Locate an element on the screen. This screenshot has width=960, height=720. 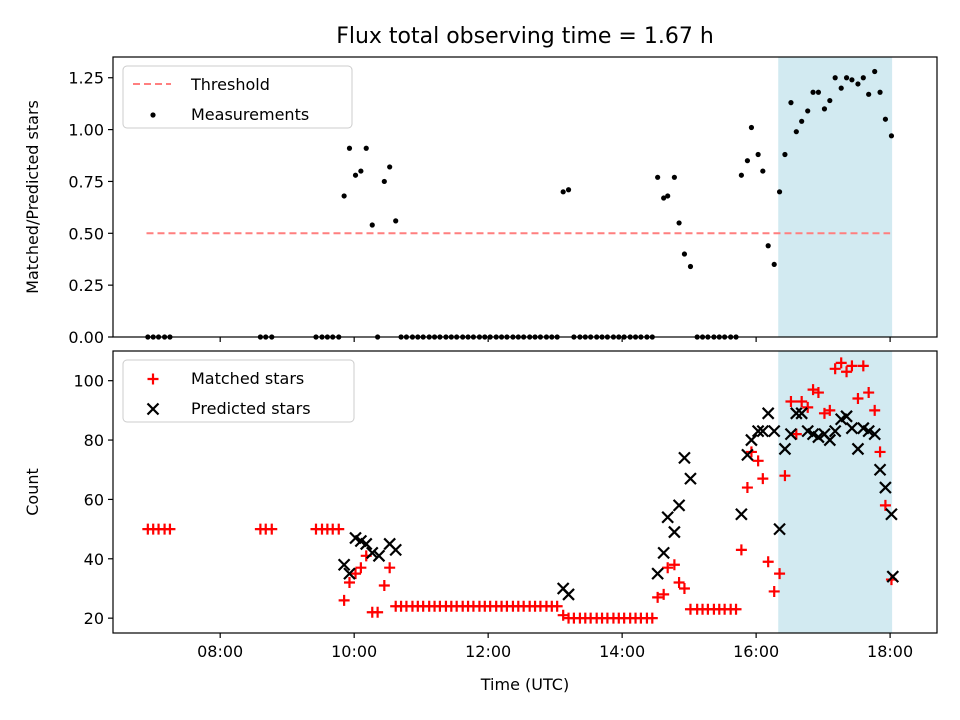
highlight-span is located at coordinates (835, 197).